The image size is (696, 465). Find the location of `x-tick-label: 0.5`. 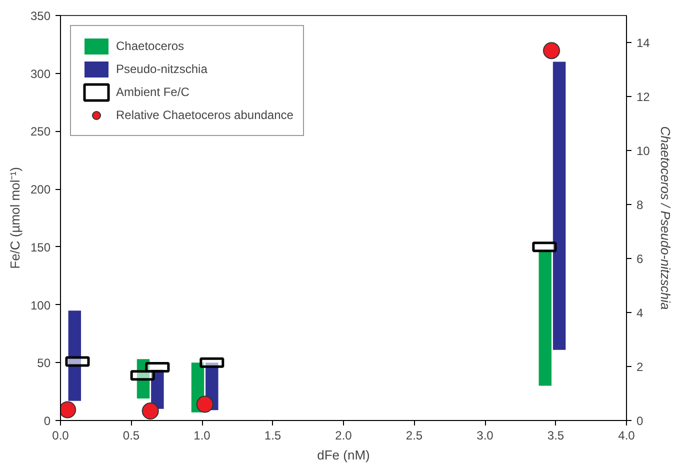

x-tick-label: 0.5 is located at coordinates (131, 435).